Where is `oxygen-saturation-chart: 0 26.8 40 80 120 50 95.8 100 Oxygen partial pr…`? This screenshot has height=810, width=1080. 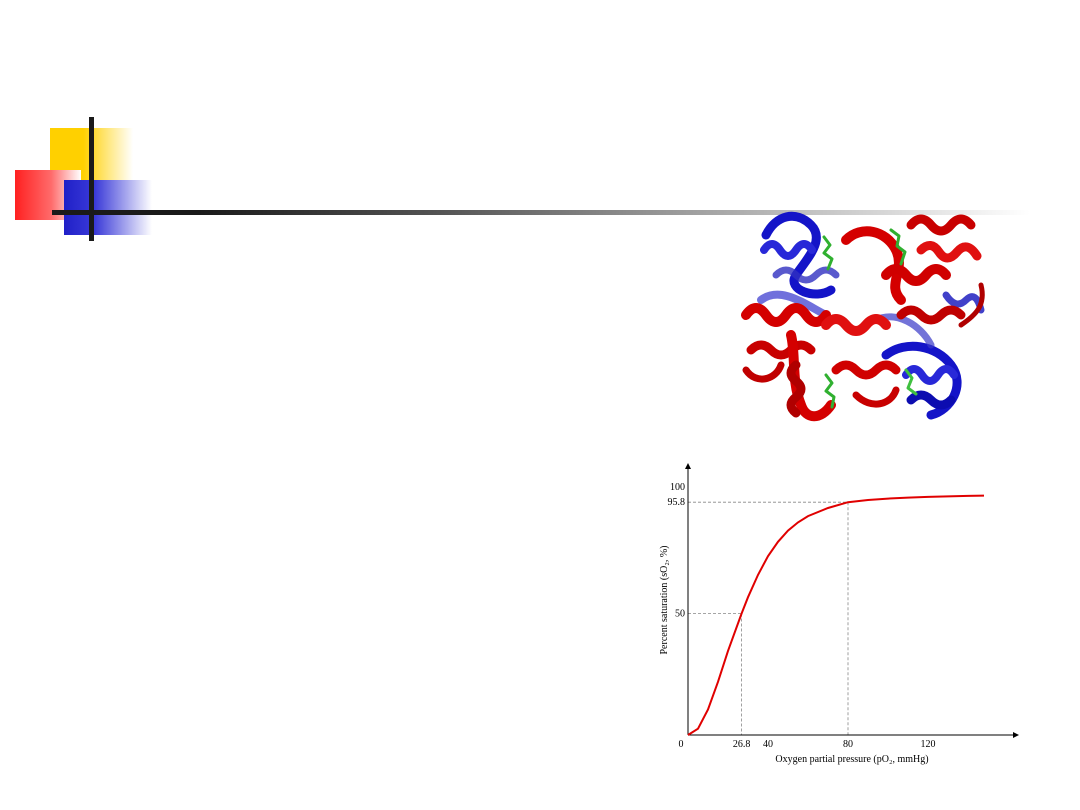 oxygen-saturation-chart: 0 26.8 40 80 120 50 95.8 100 Oxygen partial pr… is located at coordinates (839, 614).